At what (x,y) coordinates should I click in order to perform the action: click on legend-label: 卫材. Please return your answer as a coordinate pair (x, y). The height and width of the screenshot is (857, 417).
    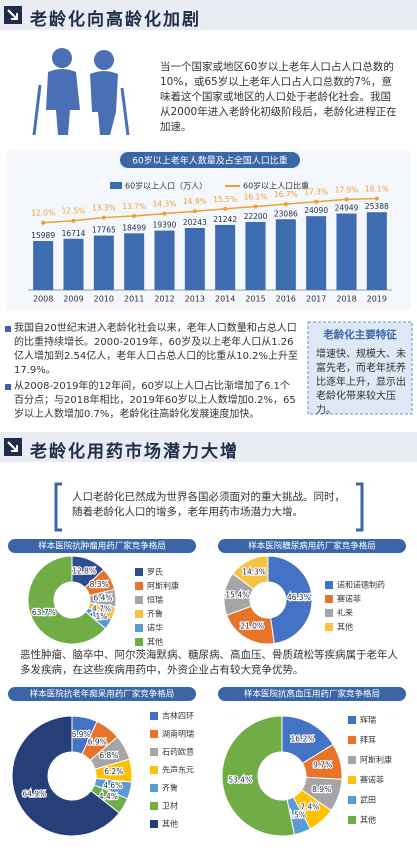
    Looking at the image, I should click on (170, 806).